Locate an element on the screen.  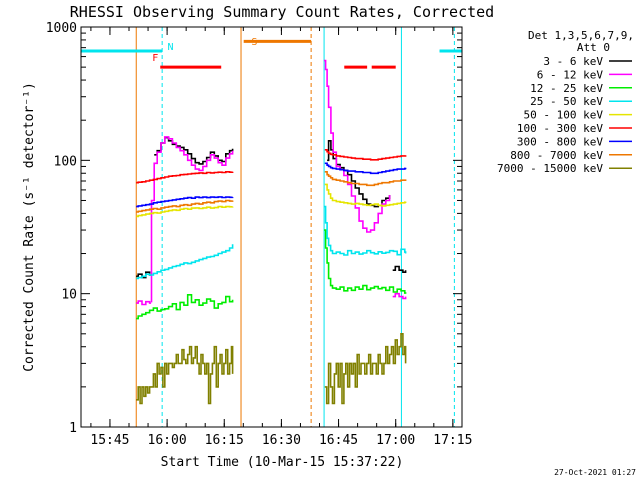
legend-label-4: 25 - 50 keV is located at coordinates (566, 101).